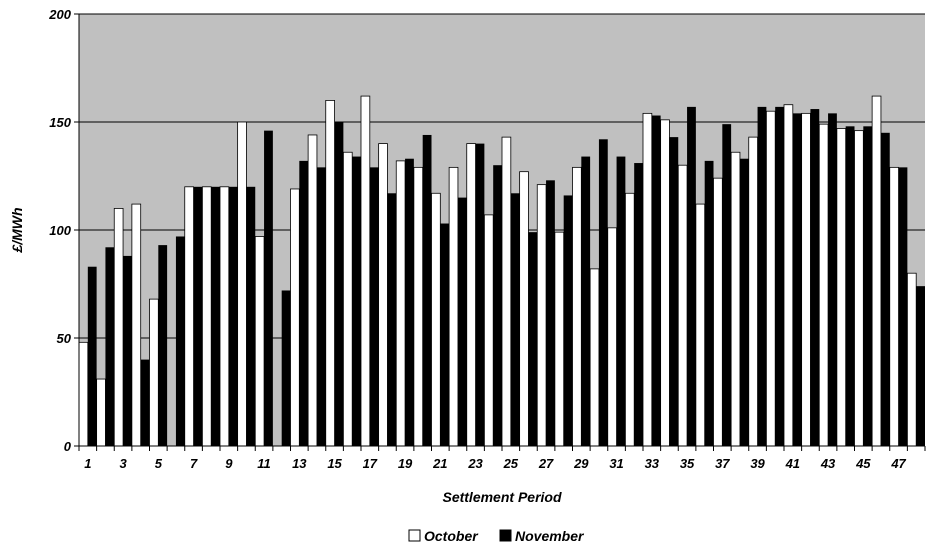 The width and height of the screenshot is (926, 551). Describe the element at coordinates (439, 463) in the screenshot. I see `x-tick-label-21: 21` at that location.